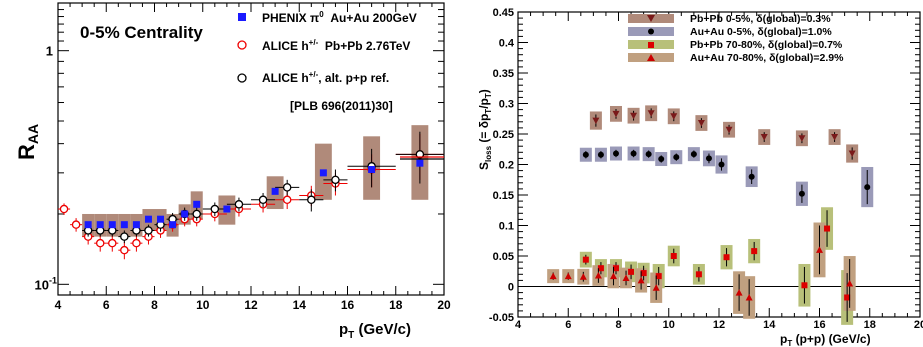 This screenshot has width=923, height=347. What do you see at coordinates (518, 325) in the screenshot?
I see `right-x-tick-label: 4` at bounding box center [518, 325].